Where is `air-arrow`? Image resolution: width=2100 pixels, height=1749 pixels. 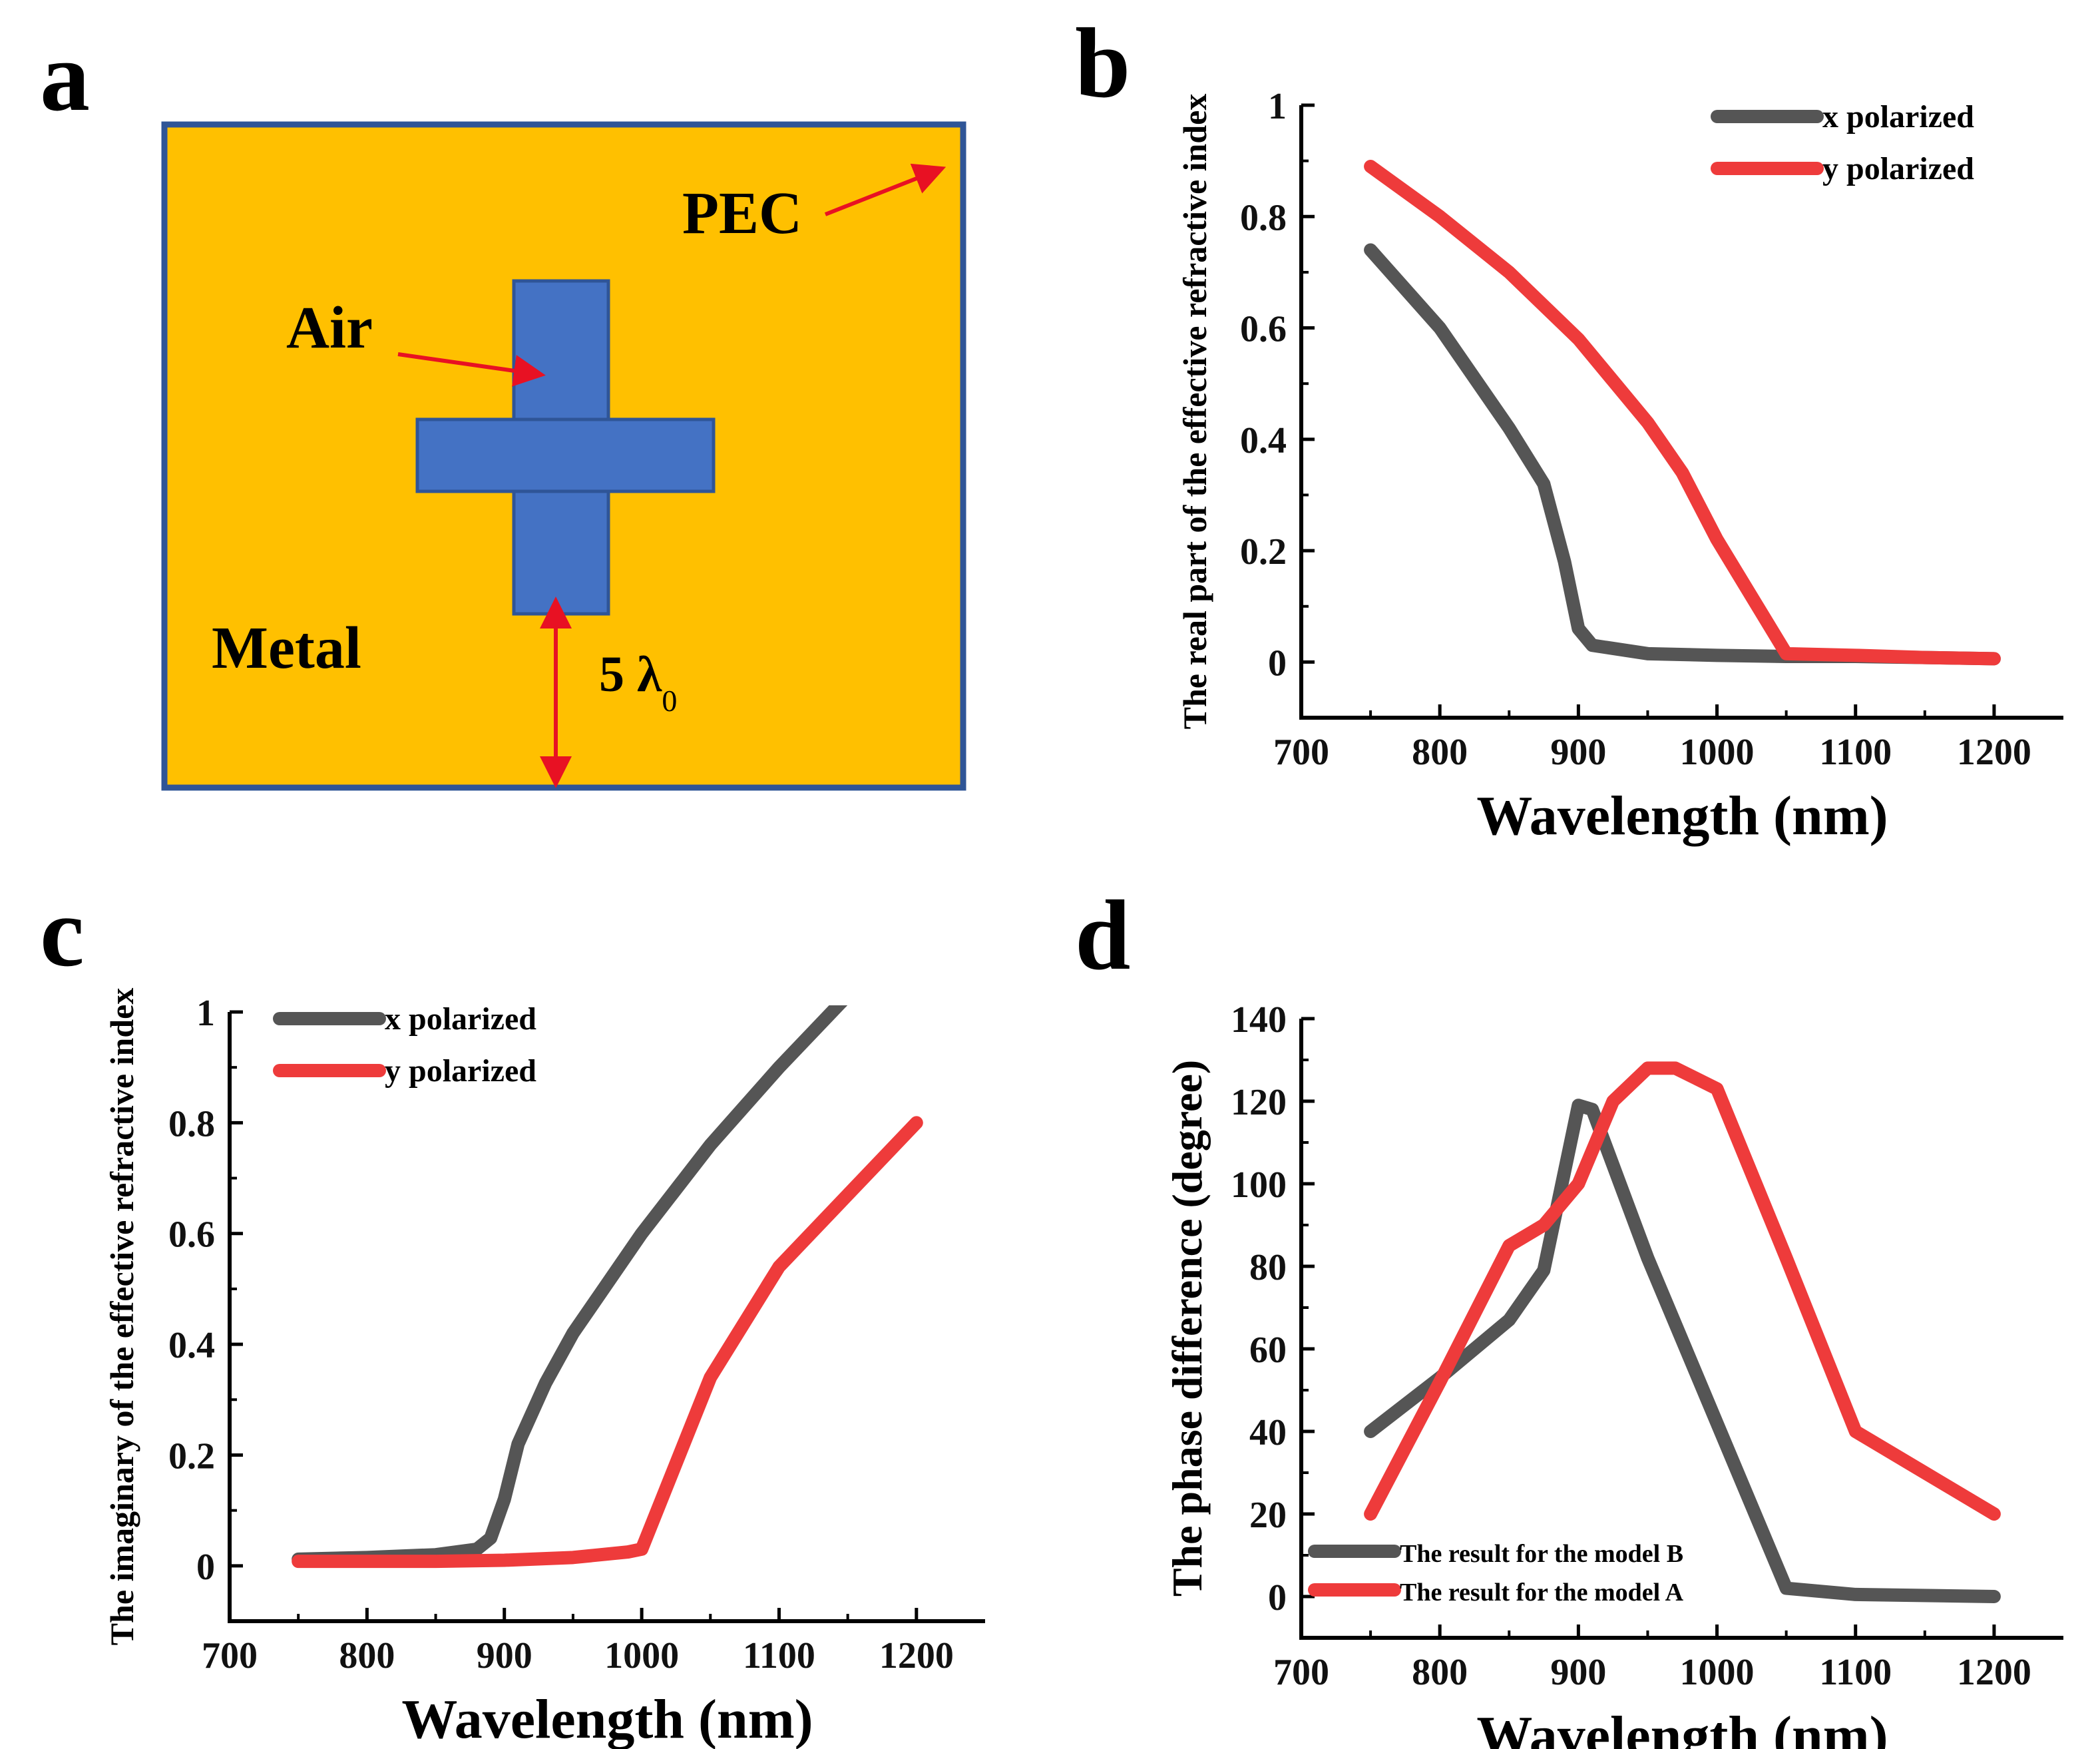 air-arrow is located at coordinates (471, 369).